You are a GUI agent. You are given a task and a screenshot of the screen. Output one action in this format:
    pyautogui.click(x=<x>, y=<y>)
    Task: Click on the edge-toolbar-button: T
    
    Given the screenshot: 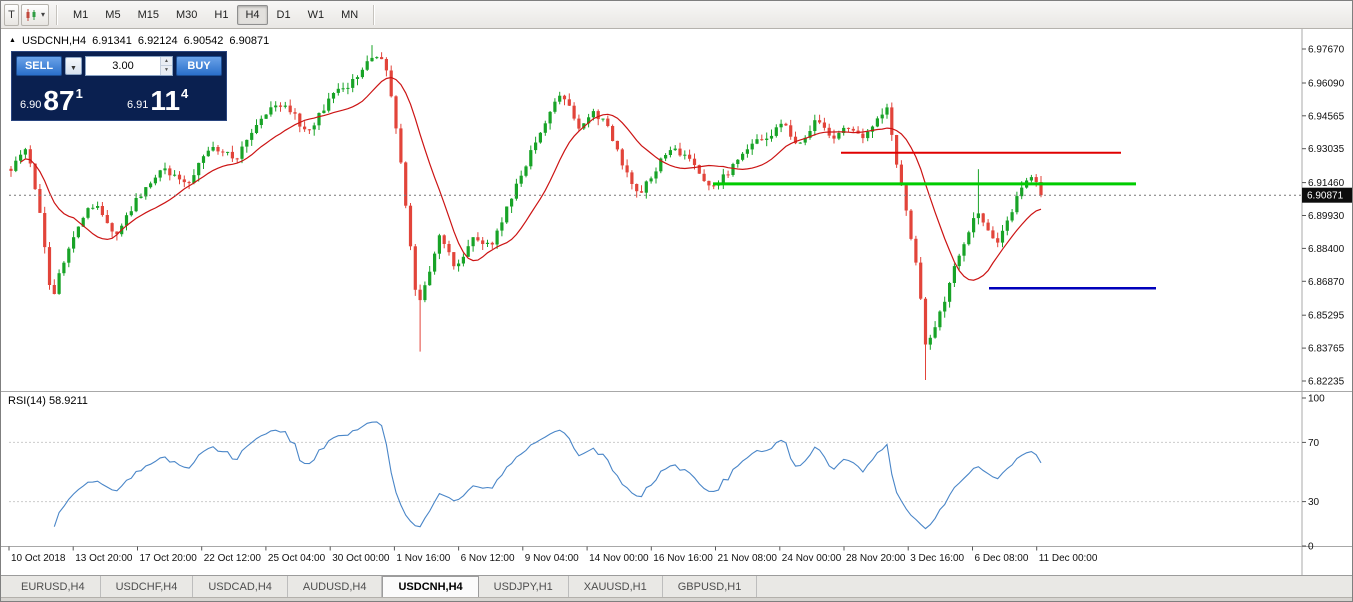 What is the action you would take?
    pyautogui.click(x=11, y=14)
    